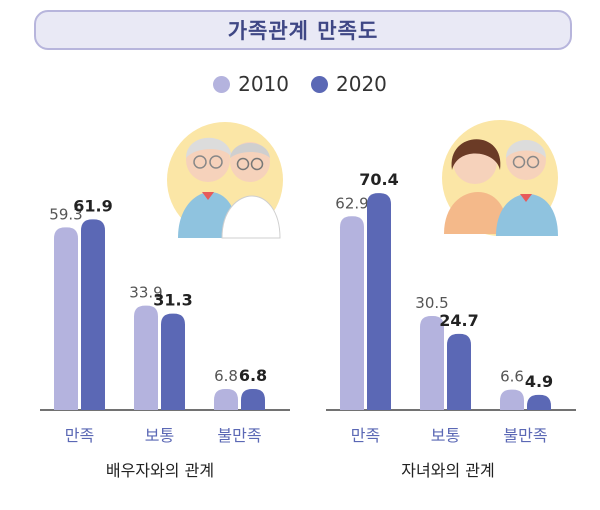 Image resolution: width=600 pixels, height=510 pixels. Describe the element at coordinates (222, 84) in the screenshot. I see `legend-swatch-2010` at that location.